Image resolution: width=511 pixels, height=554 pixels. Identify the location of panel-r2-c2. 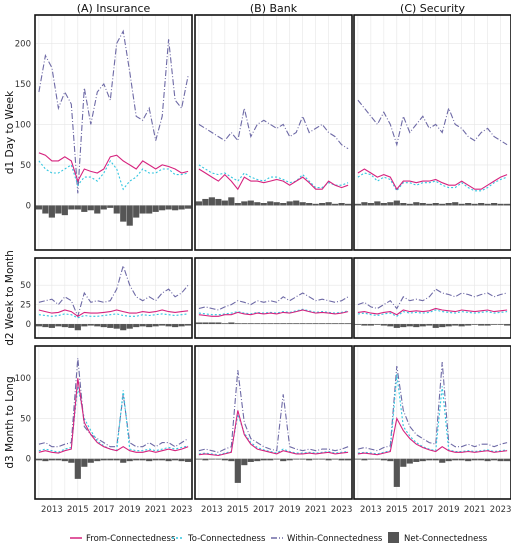
(432, 422).